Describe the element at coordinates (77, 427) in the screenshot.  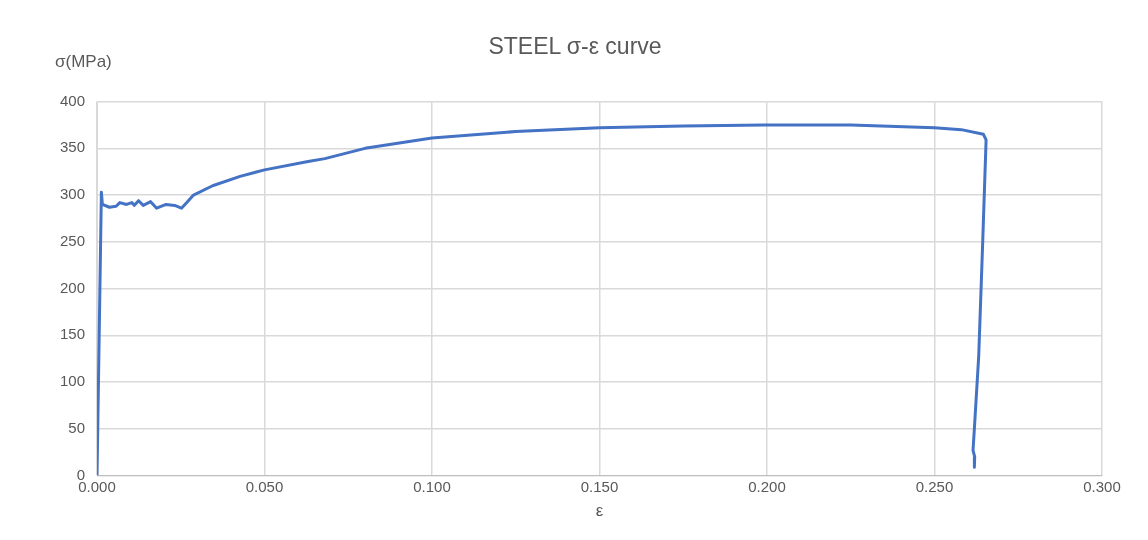
I see `y-tick-label: 50` at that location.